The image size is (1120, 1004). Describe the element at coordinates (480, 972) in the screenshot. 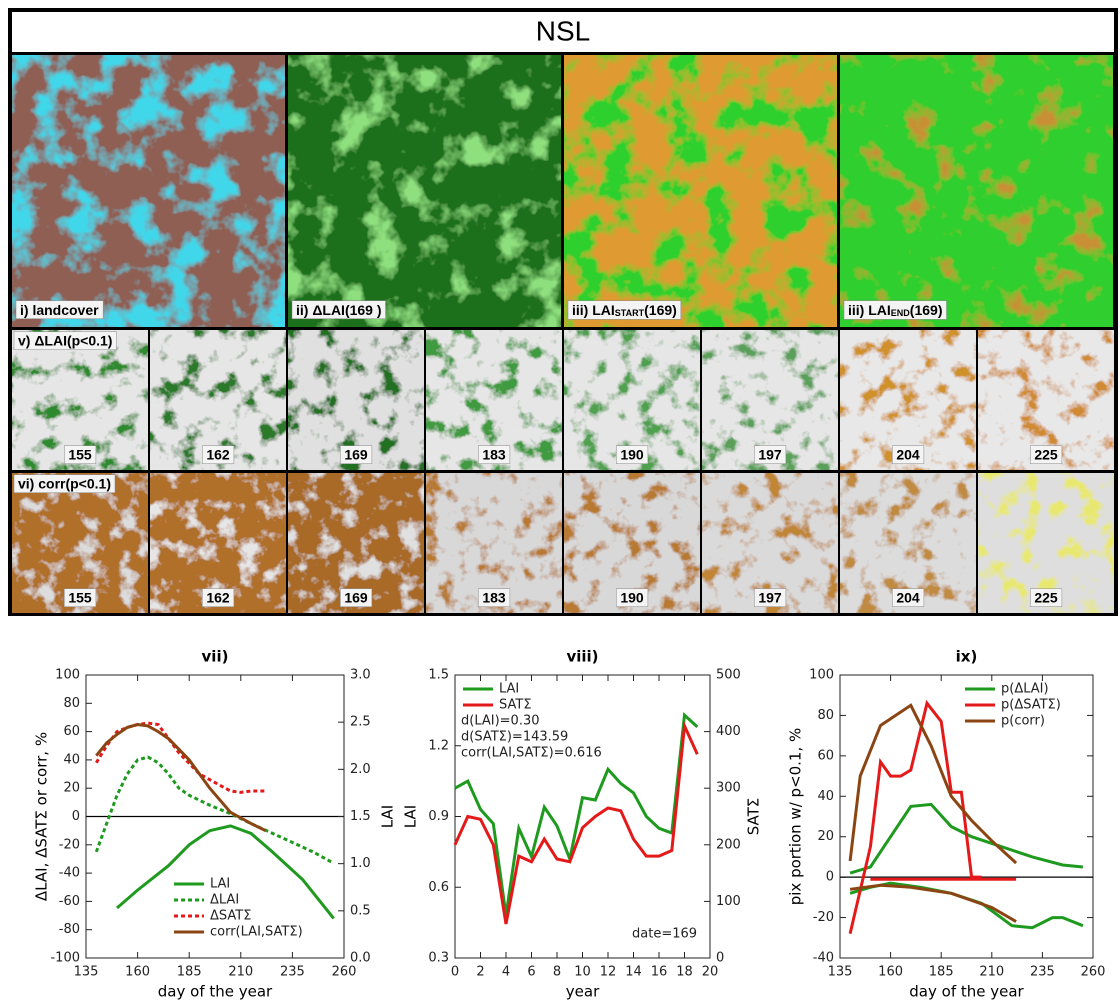

I see `x-tick-label: 2` at that location.